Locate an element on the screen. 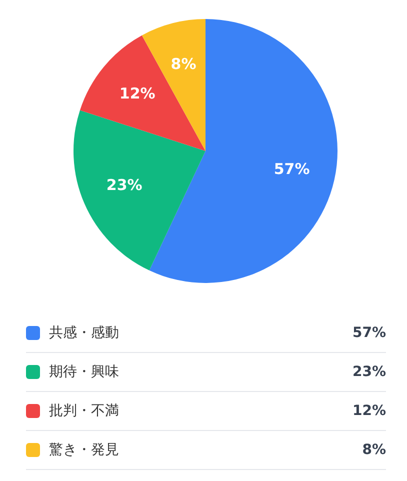 This screenshot has height=481, width=407. text: 23% is located at coordinates (369, 372).